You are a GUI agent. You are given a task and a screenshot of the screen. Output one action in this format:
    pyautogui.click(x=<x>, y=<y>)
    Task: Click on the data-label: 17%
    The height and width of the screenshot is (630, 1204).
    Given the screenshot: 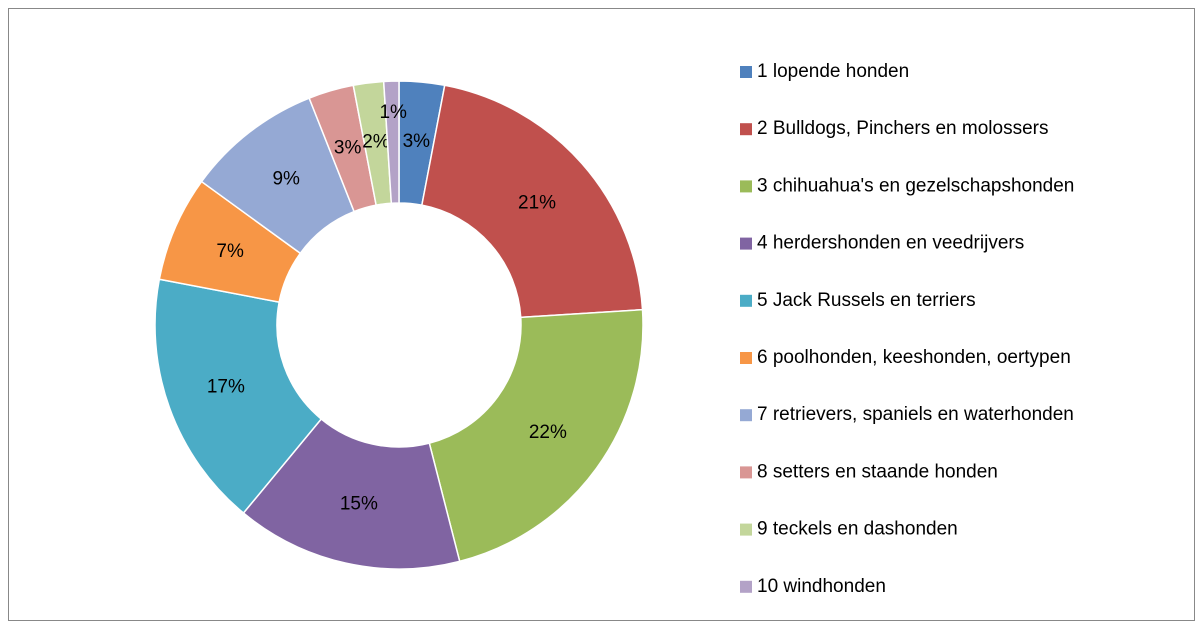 What is the action you would take?
    pyautogui.click(x=226, y=386)
    